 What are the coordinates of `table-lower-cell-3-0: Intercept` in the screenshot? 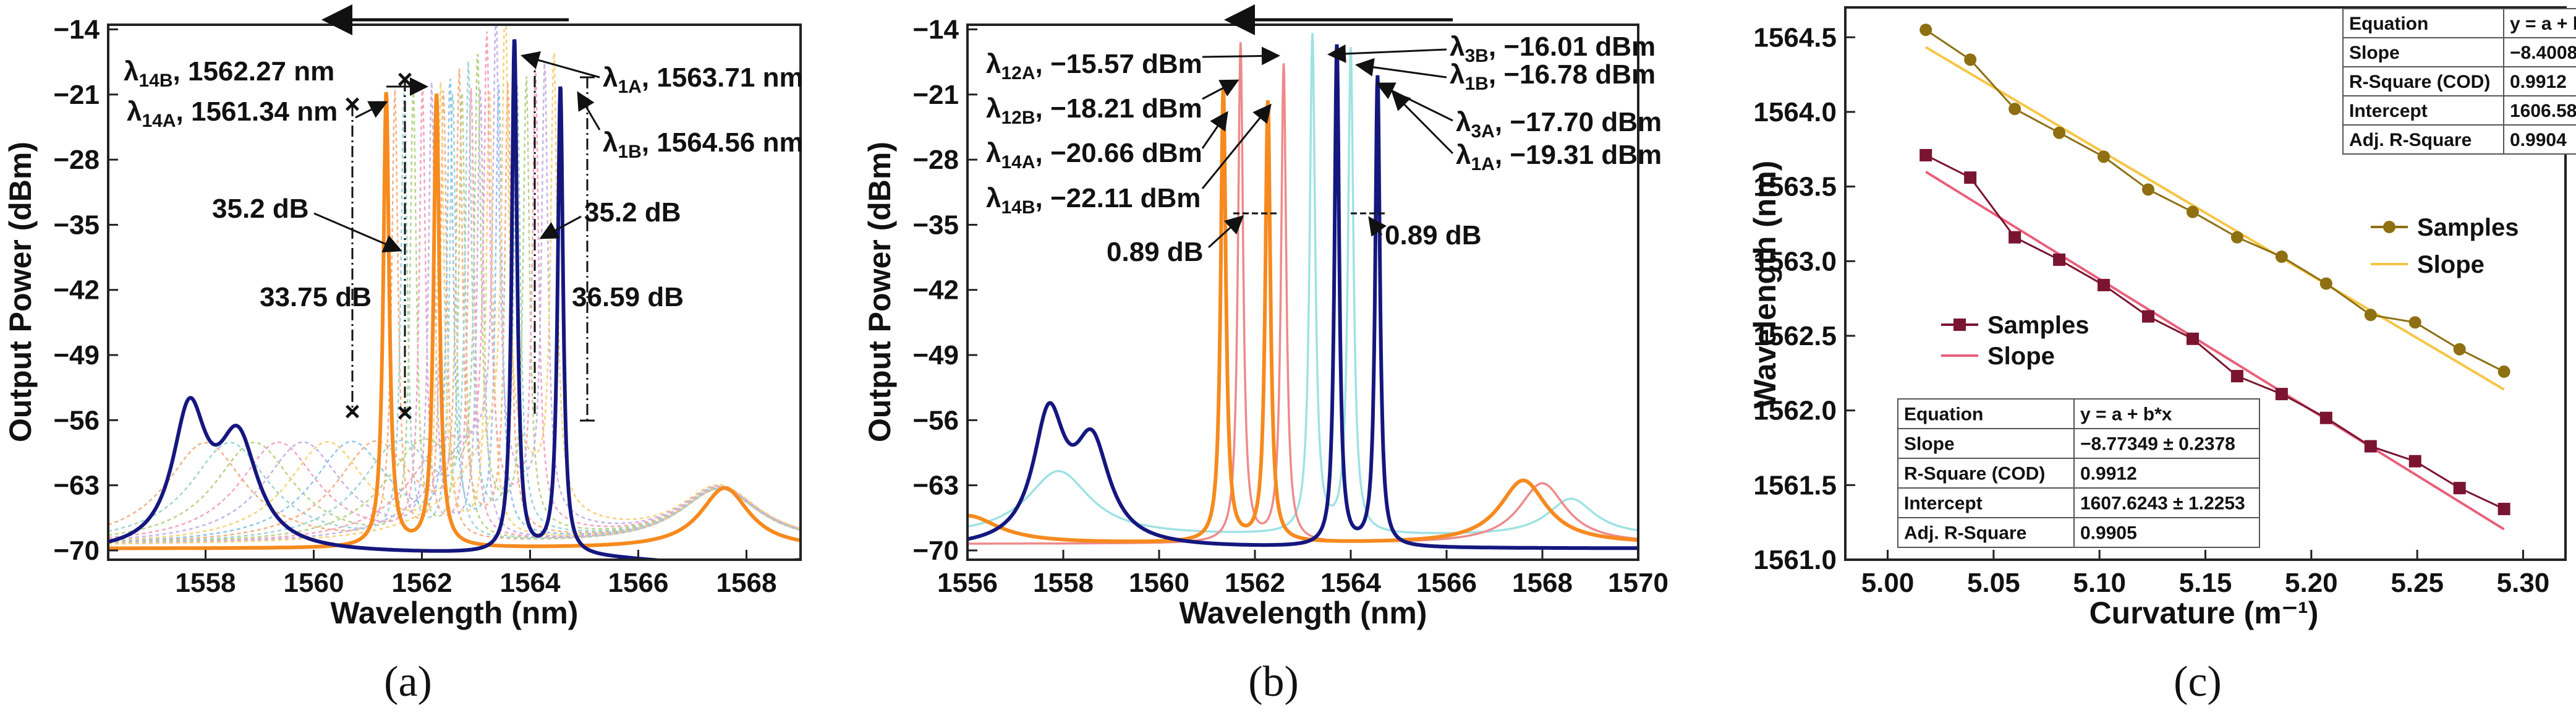 It's located at (1943, 504).